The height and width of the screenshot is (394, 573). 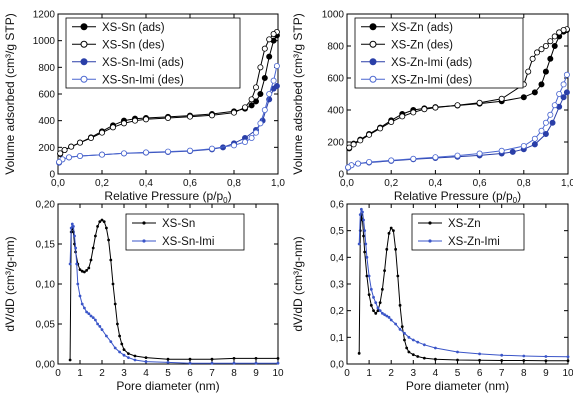 I want to click on legend-label: XS-Zn (des), so click(x=422, y=45).